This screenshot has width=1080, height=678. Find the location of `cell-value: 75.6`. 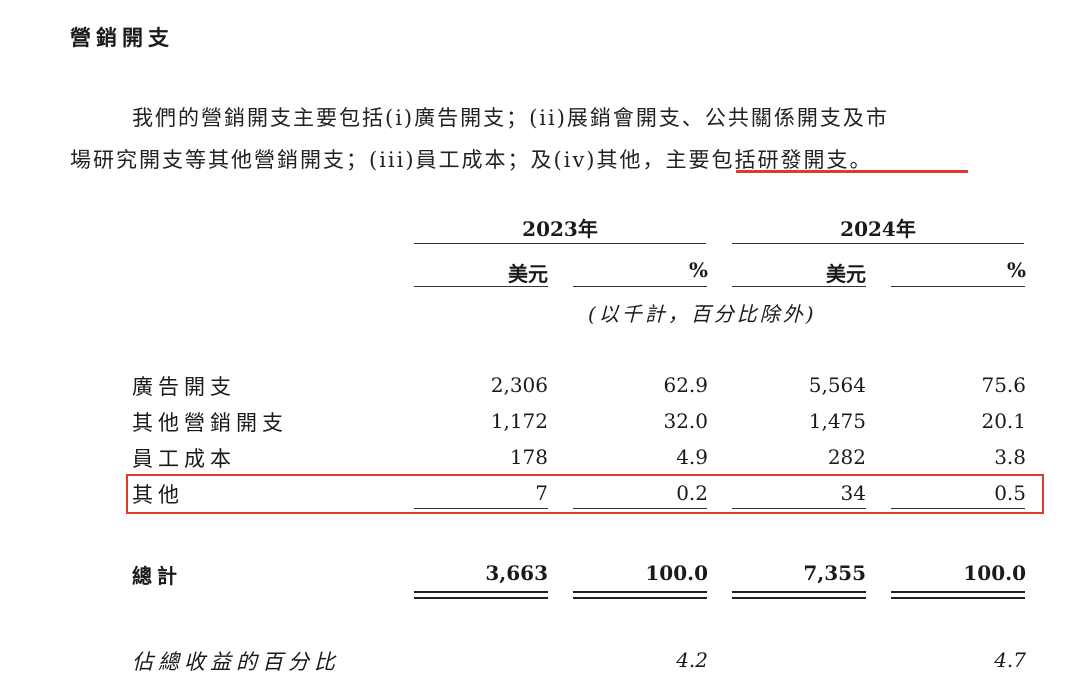

cell-value: 75.6 is located at coordinates (1003, 385).